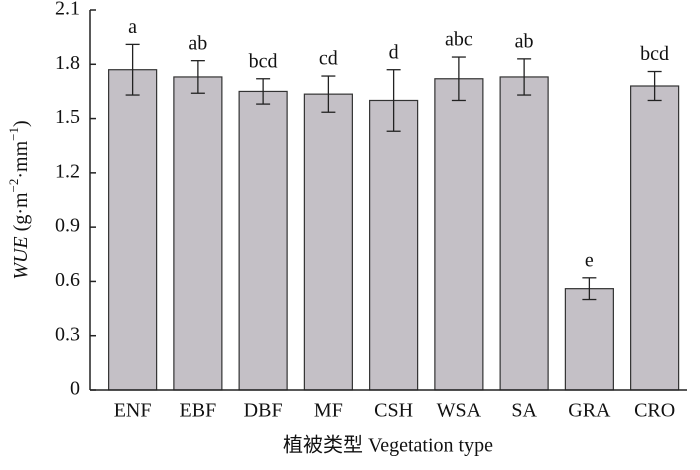 The height and width of the screenshot is (470, 700). I want to click on y-tick-label: 0.3, so click(67, 334).